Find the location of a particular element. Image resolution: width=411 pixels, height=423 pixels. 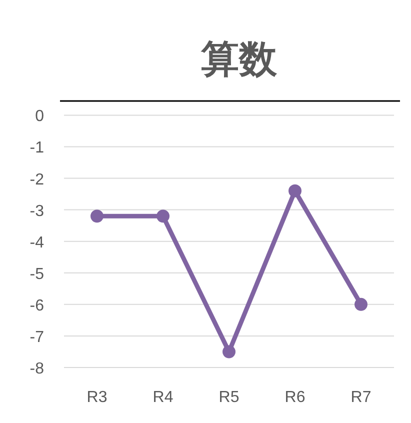

y-tick-label: -5 is located at coordinates (37, 274).